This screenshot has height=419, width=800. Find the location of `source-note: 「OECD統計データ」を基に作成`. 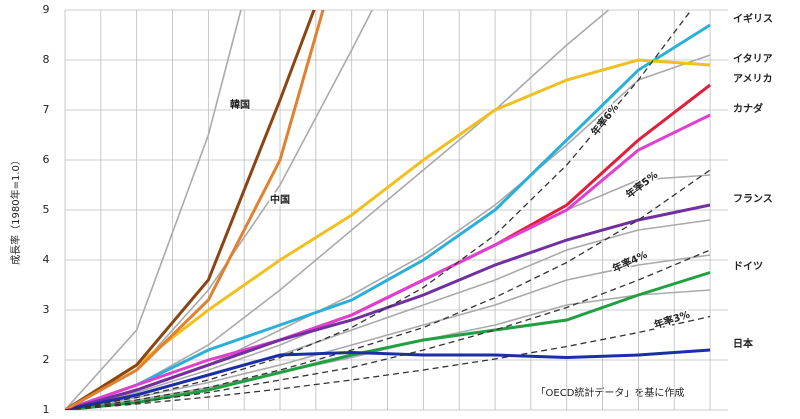

source-note: 「OECD統計データ」を基に作成 is located at coordinates (610, 392).